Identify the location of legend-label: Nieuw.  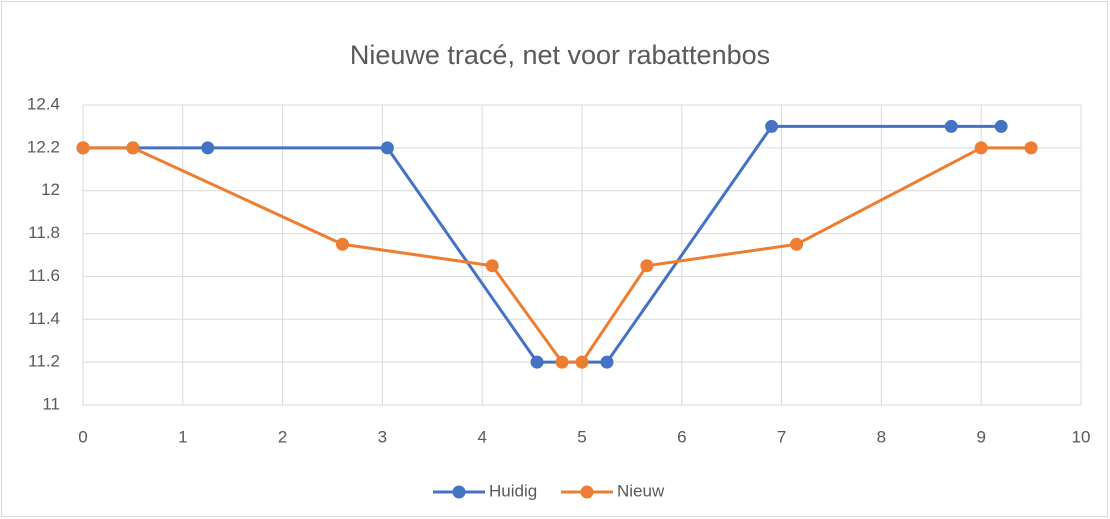
(641, 490).